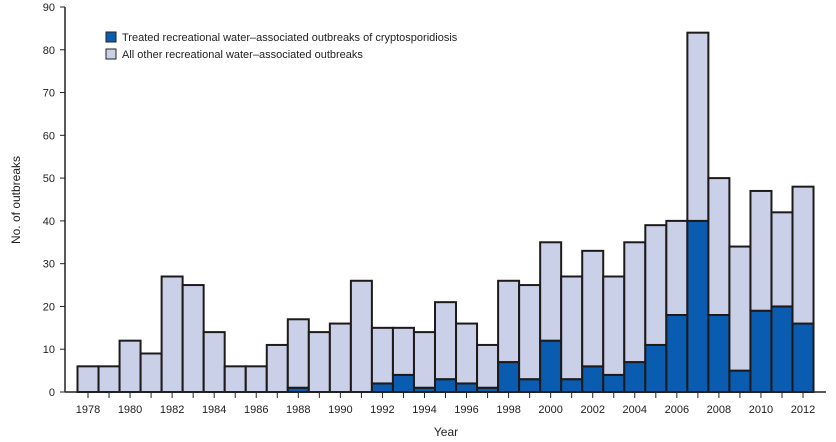 Image resolution: width=836 pixels, height=442 pixels. I want to click on bar-treated-2012, so click(803, 357).